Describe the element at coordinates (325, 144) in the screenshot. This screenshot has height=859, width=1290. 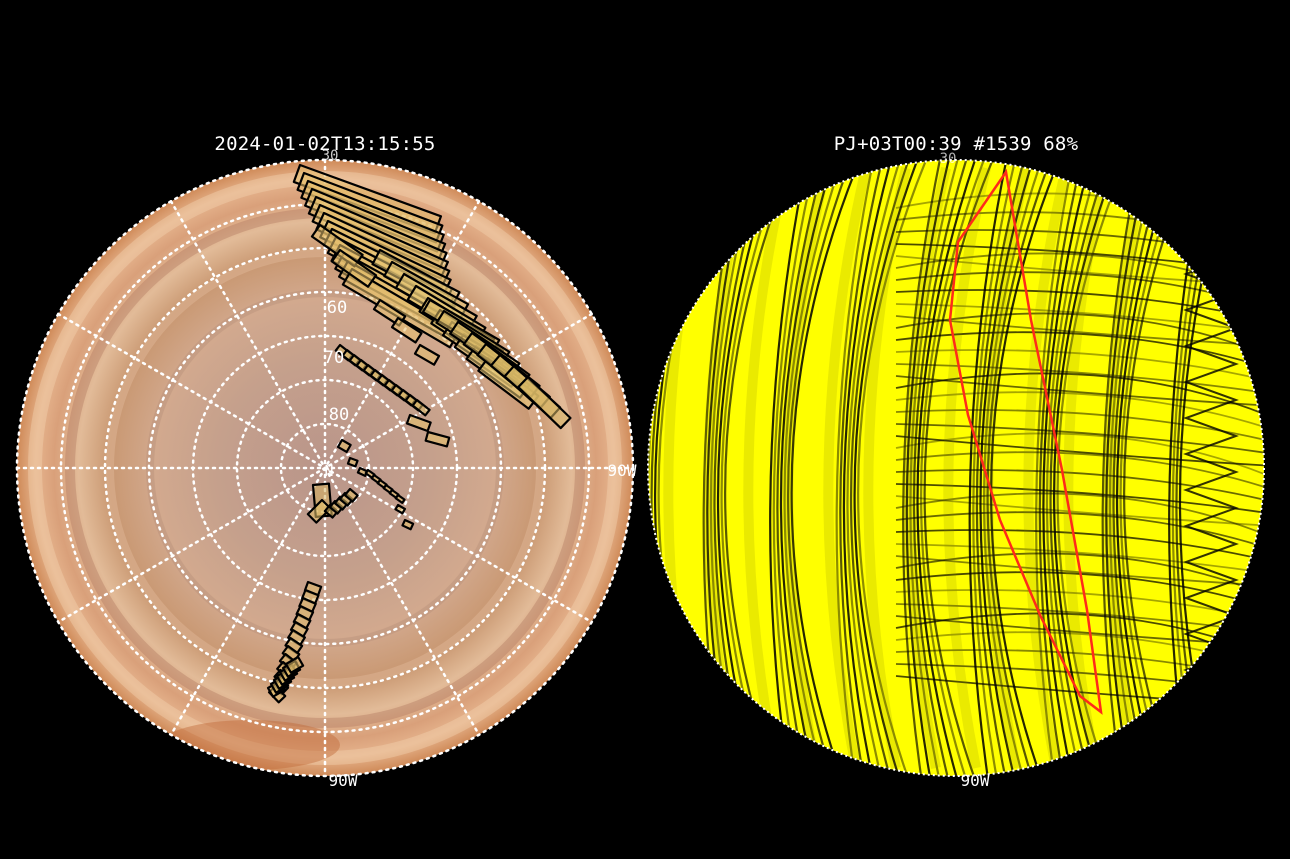
I see `left-panel-title: 2024-01-02T13:15:55` at that location.